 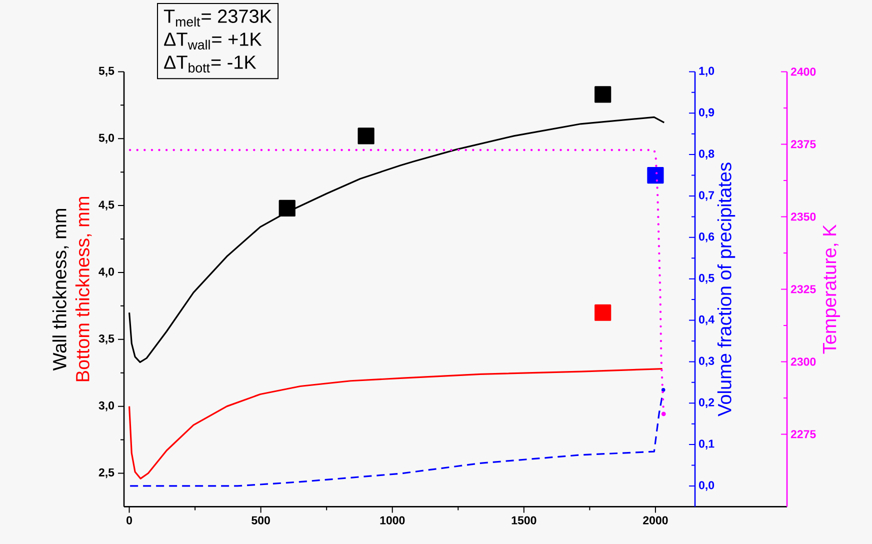 What do you see at coordinates (706, 445) in the screenshot?
I see `y2-tick-label: 0,1` at bounding box center [706, 445].